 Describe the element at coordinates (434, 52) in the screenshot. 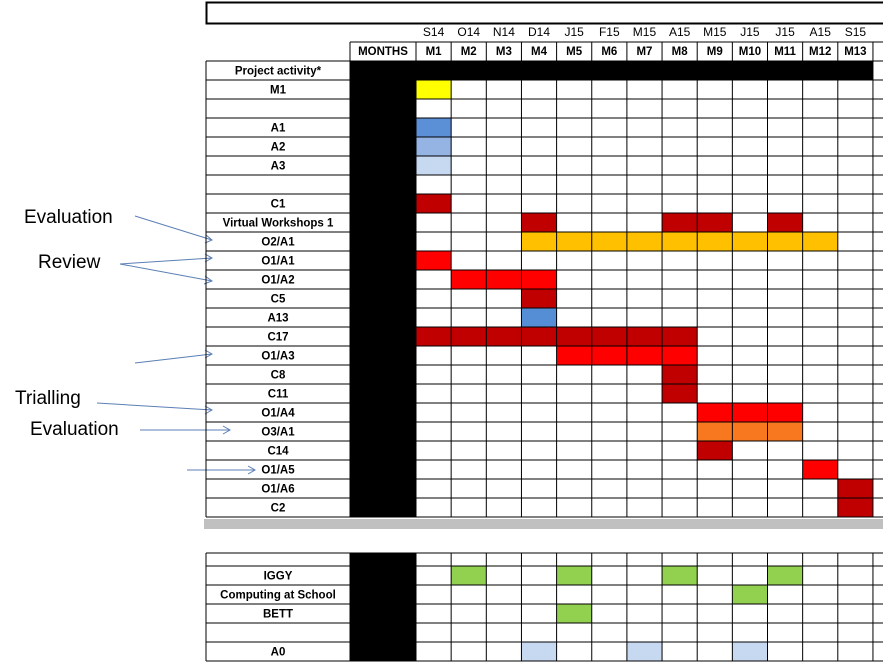

I see `column-label: M1` at that location.